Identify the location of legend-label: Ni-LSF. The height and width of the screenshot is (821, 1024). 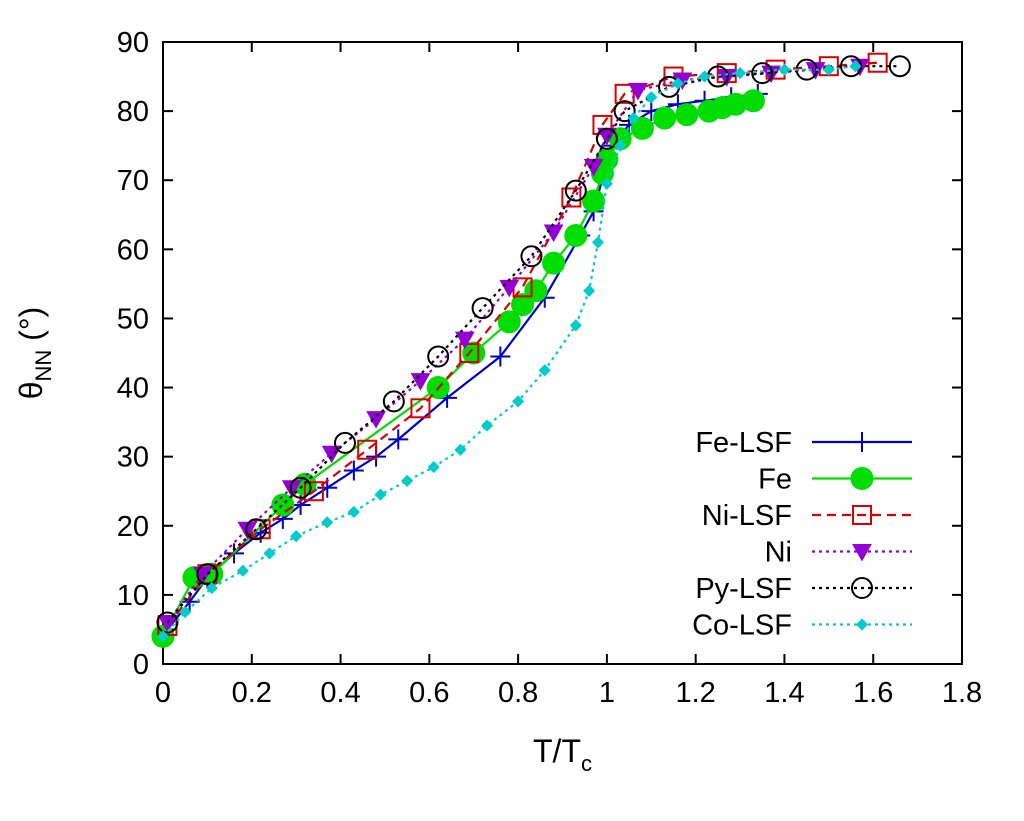
(747, 516).